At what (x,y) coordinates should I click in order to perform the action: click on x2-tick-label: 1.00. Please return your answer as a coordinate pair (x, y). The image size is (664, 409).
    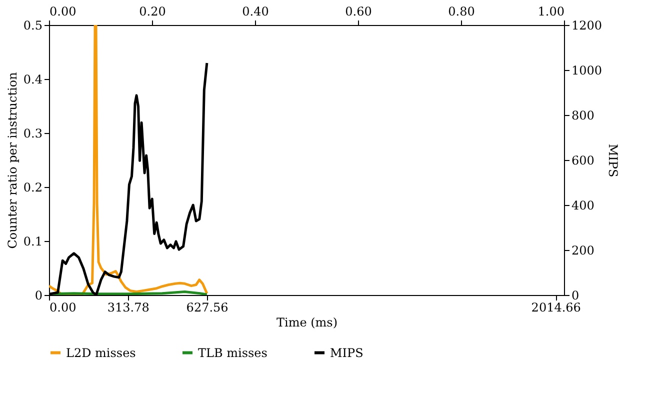
    Looking at the image, I should click on (551, 11).